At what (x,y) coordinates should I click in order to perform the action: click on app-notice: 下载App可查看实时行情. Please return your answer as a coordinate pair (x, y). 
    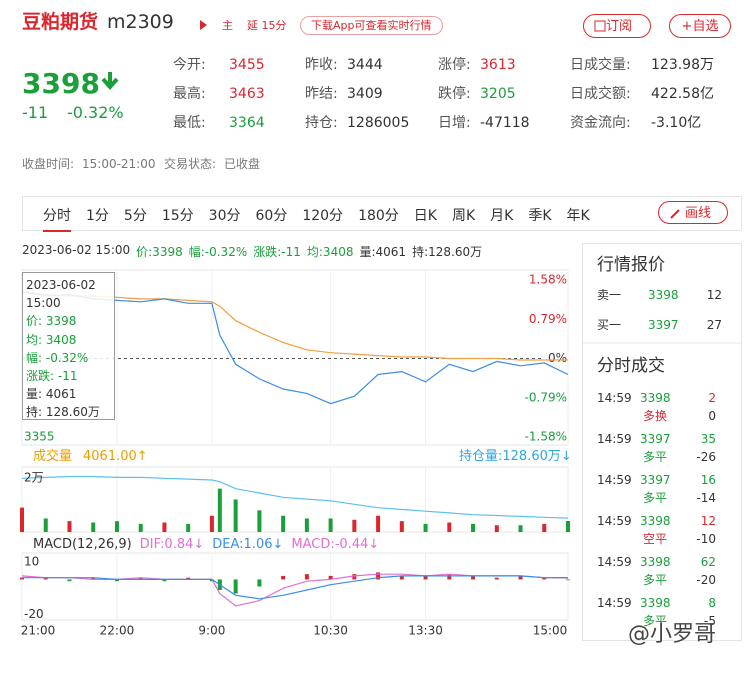
    Looking at the image, I should click on (371, 25).